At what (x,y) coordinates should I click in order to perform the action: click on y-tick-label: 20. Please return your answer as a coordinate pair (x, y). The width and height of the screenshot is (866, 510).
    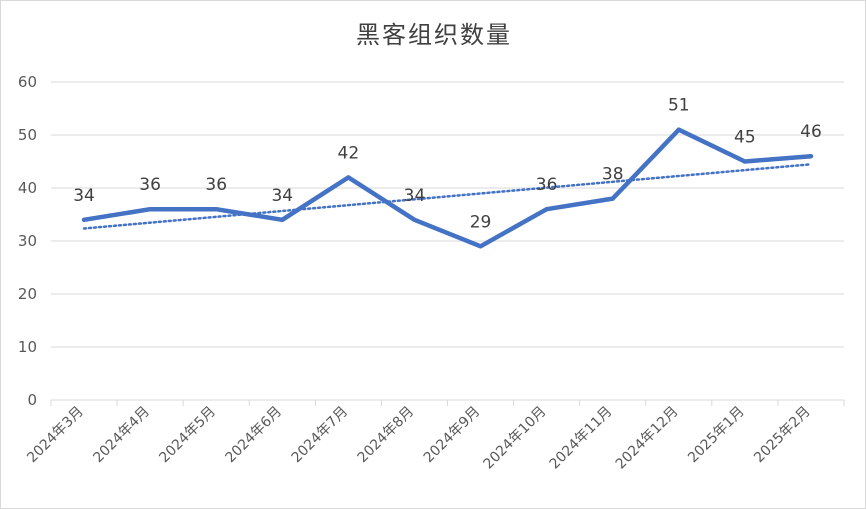
    Looking at the image, I should click on (27, 294).